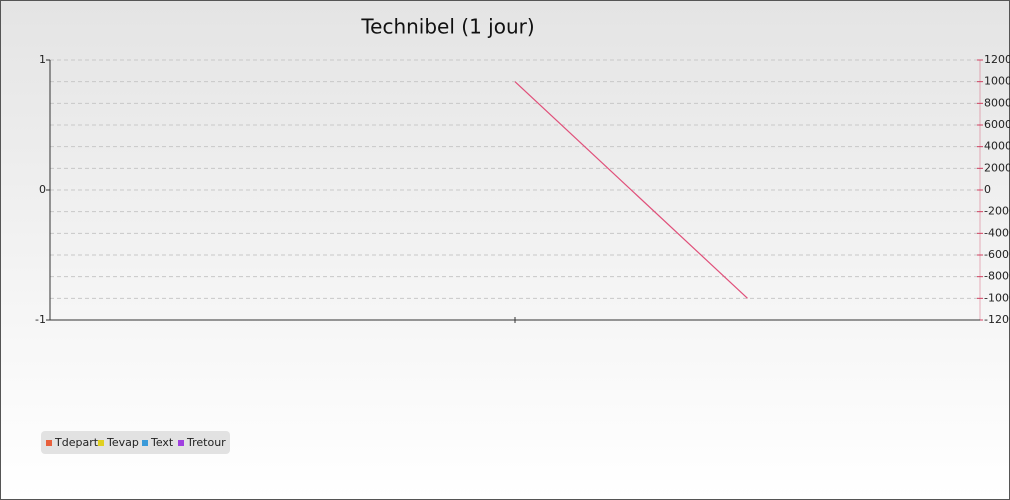  Describe the element at coordinates (997, 276) in the screenshot. I see `y2-tick-label: -8000` at that location.